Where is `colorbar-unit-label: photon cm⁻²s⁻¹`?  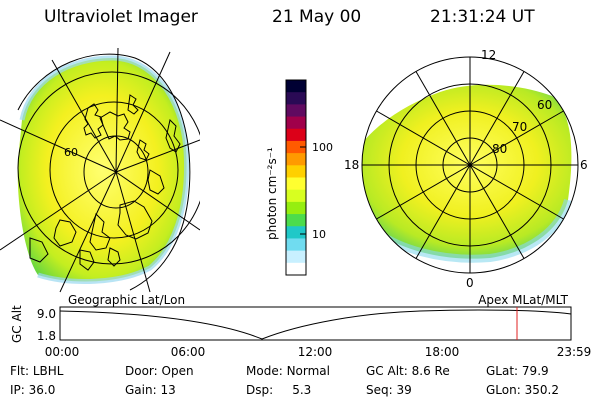
colorbar-unit-label: photon cm⁻²s⁻¹ is located at coordinates (272, 193).